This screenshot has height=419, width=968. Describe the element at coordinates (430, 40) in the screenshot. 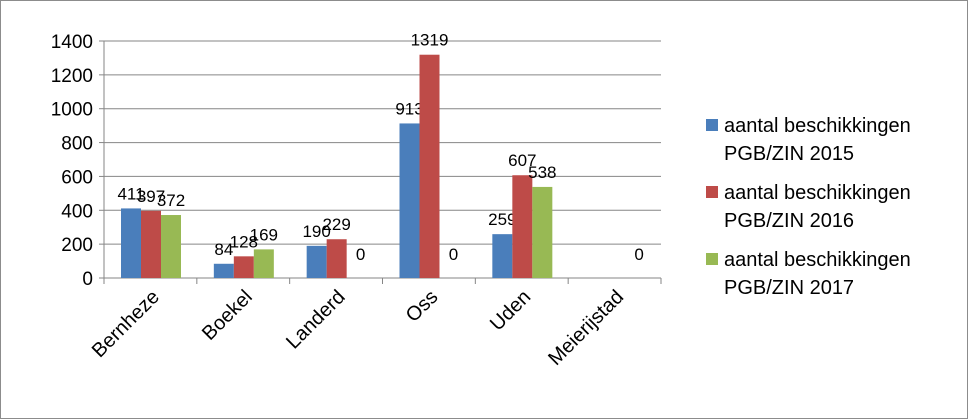

I see `data-label: 1319` at that location.